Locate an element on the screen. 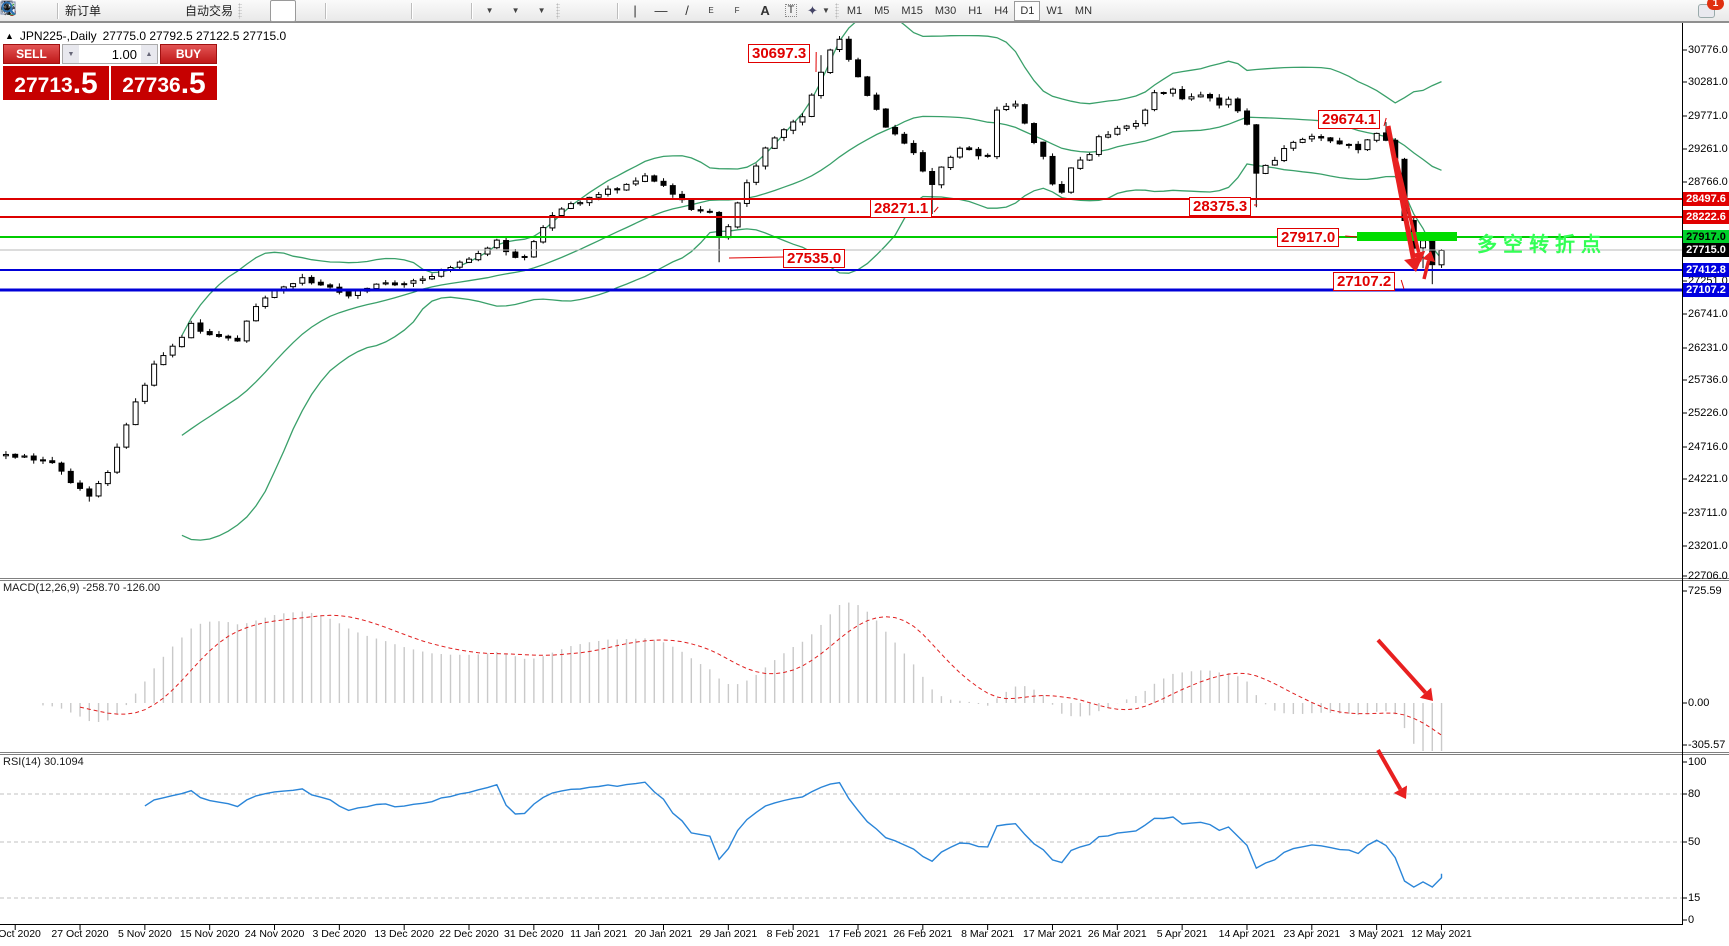  tile-windows-button is located at coordinates (204, 11).